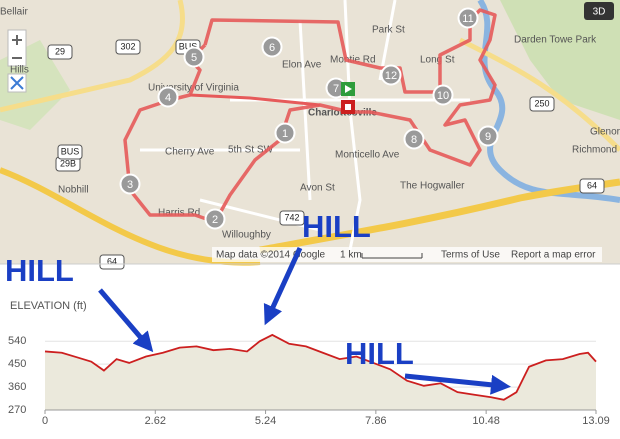  I want to click on map-label: Nobhill, so click(73, 190).